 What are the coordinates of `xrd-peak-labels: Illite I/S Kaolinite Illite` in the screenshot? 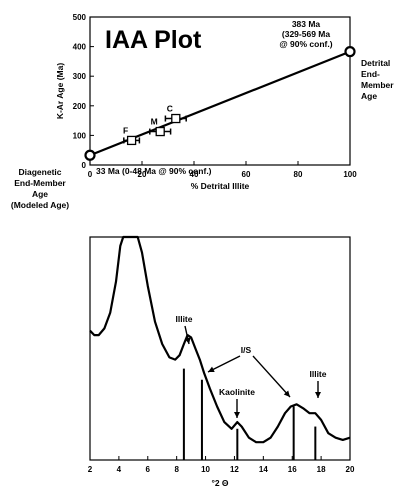 It's located at (251, 366).